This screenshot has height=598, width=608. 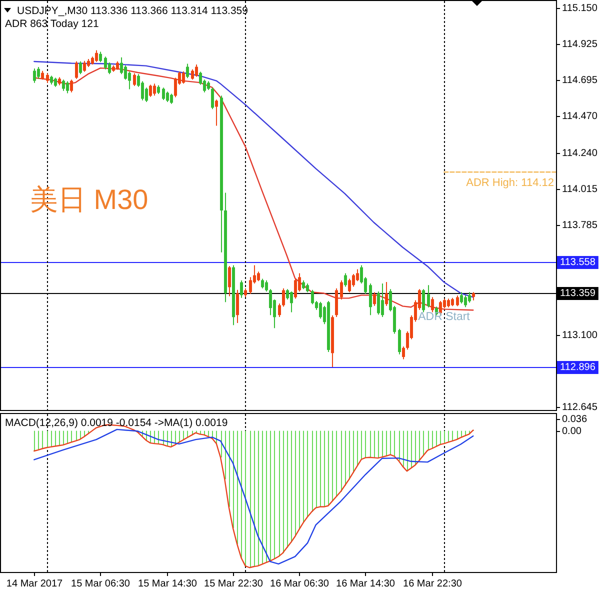 What do you see at coordinates (580, 8) in the screenshot?
I see `y-tick-label: 115.150` at bounding box center [580, 8].